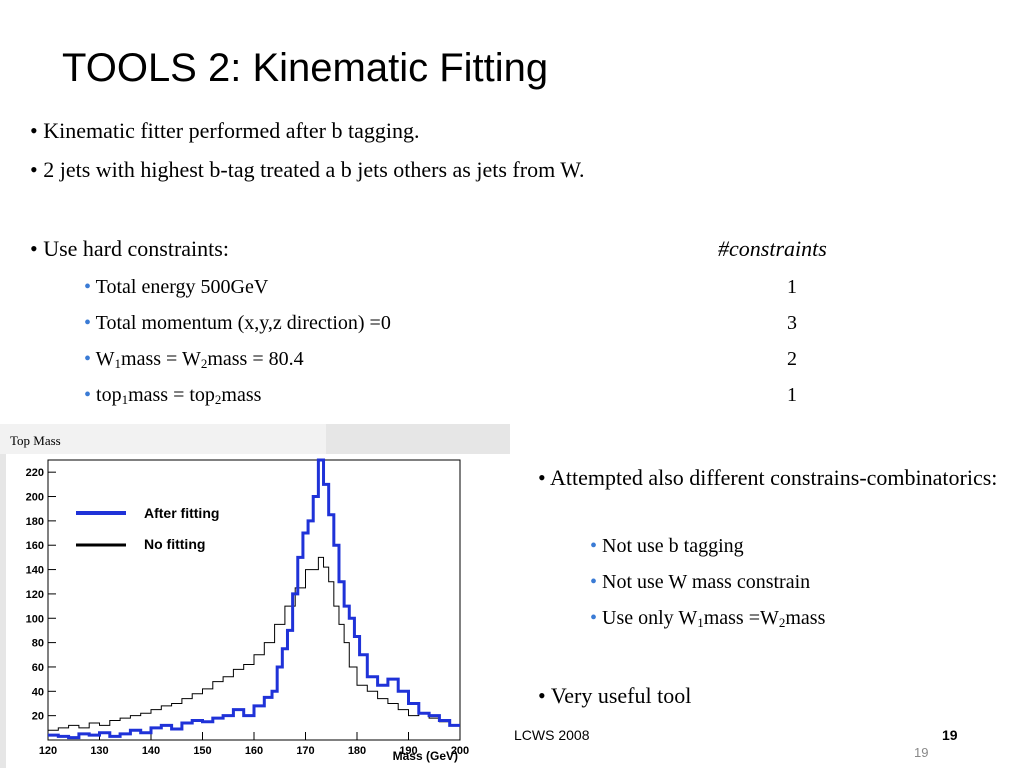 This screenshot has width=1024, height=773. I want to click on constraint-item: • Total energy 500GeV, so click(176, 287).